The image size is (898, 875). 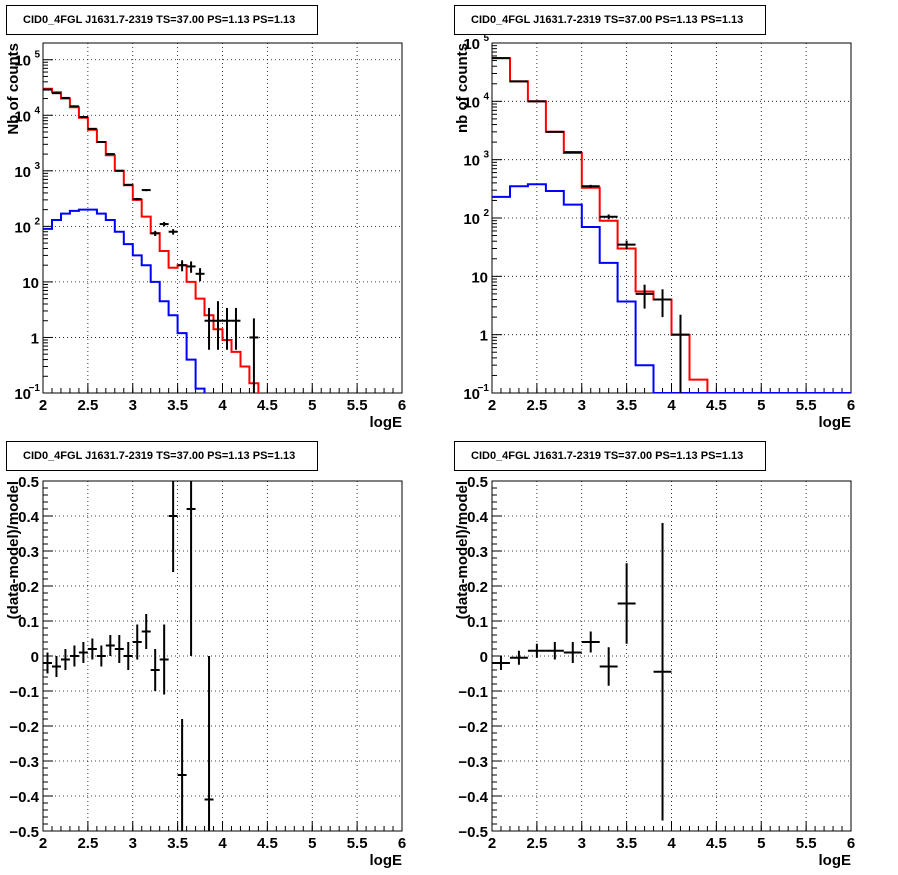 What do you see at coordinates (13, 89) in the screenshot?
I see `y-axis-label: Nb of counts` at bounding box center [13, 89].